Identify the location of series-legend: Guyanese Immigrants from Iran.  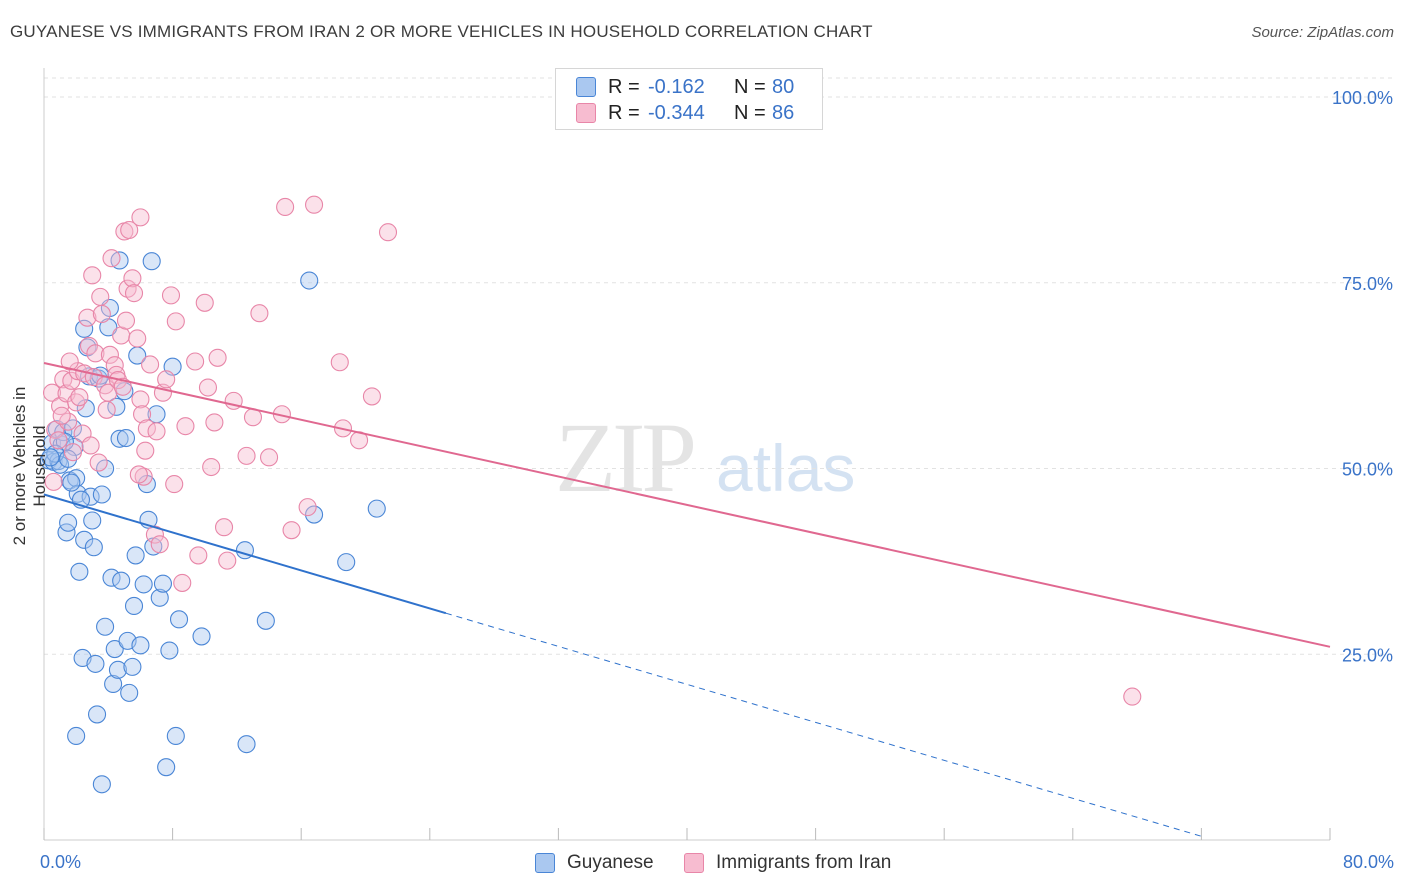
(703, 865).